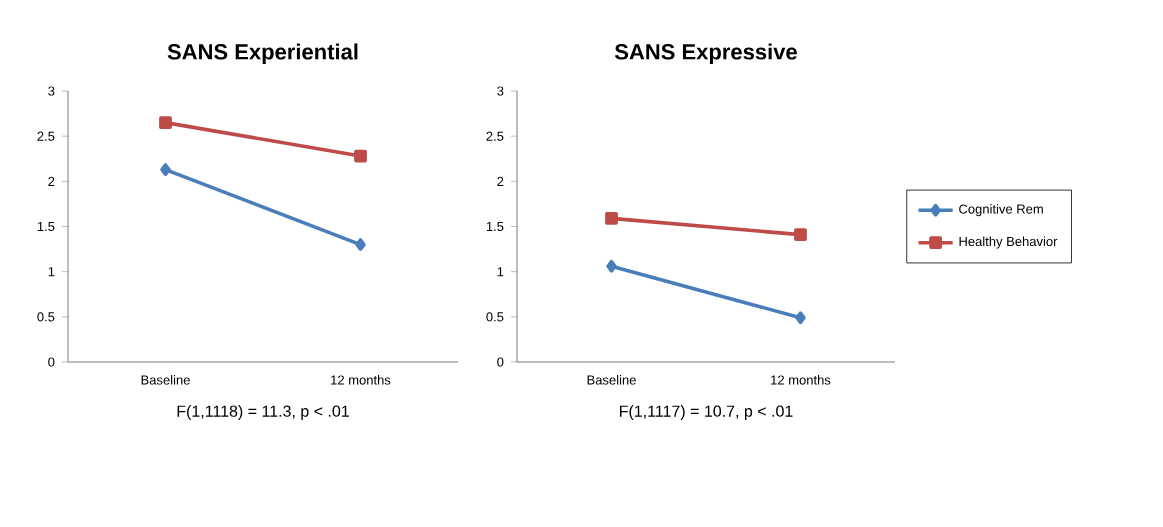  Describe the element at coordinates (706, 412) in the screenshot. I see `text: F(1,1117) = 10.7, p < .01` at that location.